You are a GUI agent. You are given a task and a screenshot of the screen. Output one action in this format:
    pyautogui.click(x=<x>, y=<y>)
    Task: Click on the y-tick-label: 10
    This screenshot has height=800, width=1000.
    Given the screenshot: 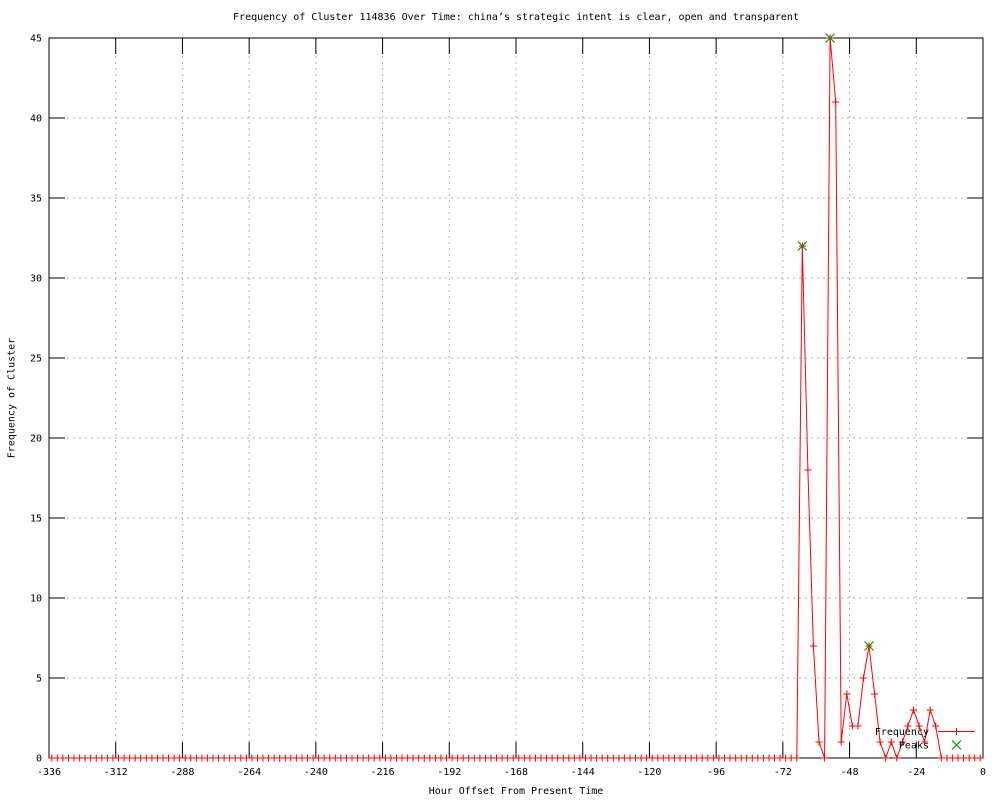 What is the action you would take?
    pyautogui.click(x=36, y=599)
    